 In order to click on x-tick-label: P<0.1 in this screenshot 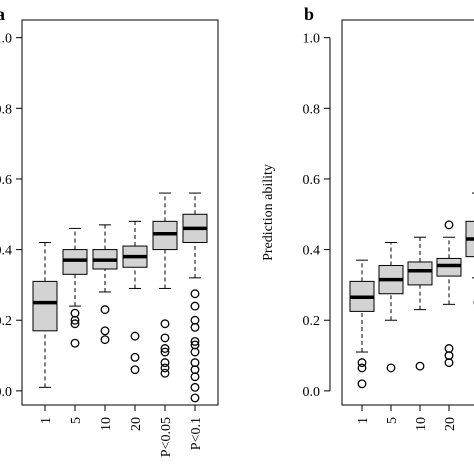, I will do `click(196, 433)`.